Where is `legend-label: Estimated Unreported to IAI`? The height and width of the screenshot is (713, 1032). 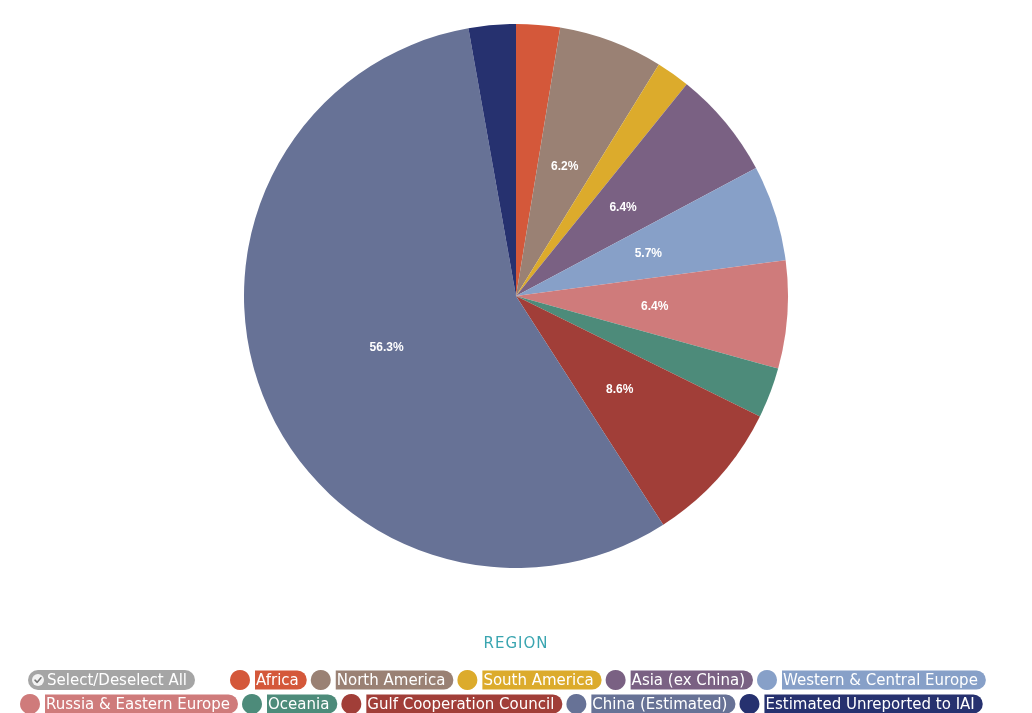
legend-label: Estimated Unreported to IAI is located at coordinates (870, 704).